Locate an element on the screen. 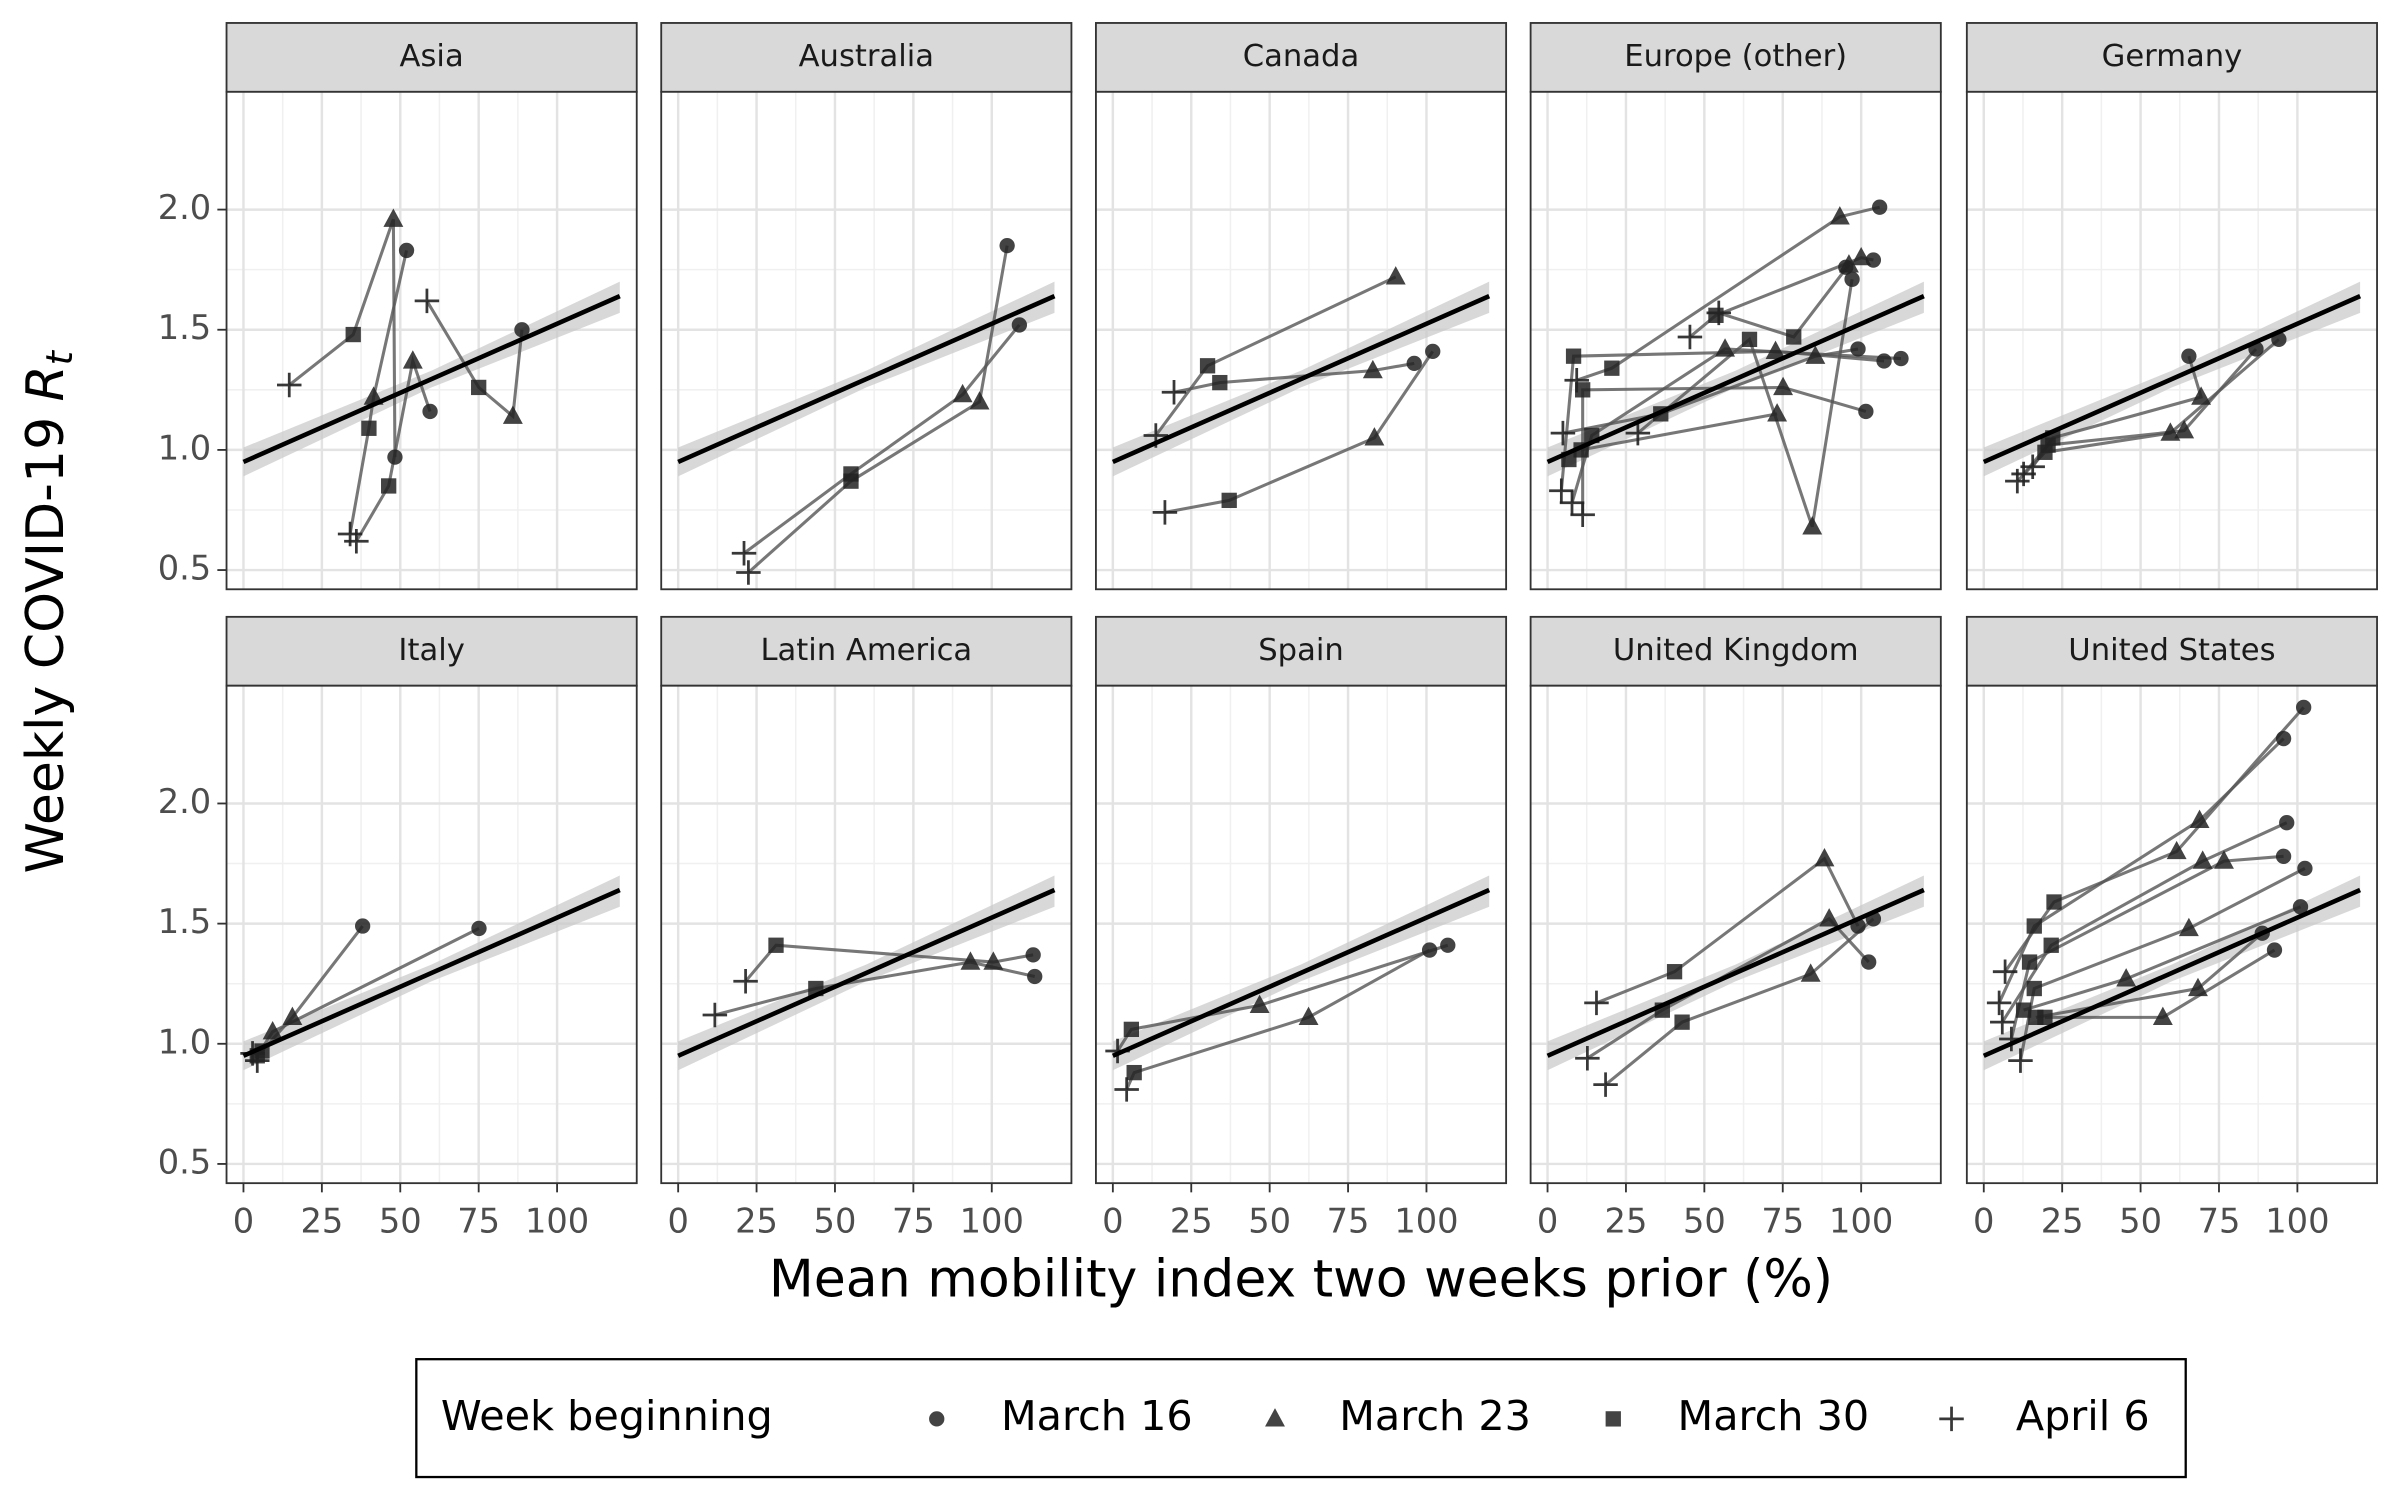  legend-title: Week beginning is located at coordinates (607, 1416).